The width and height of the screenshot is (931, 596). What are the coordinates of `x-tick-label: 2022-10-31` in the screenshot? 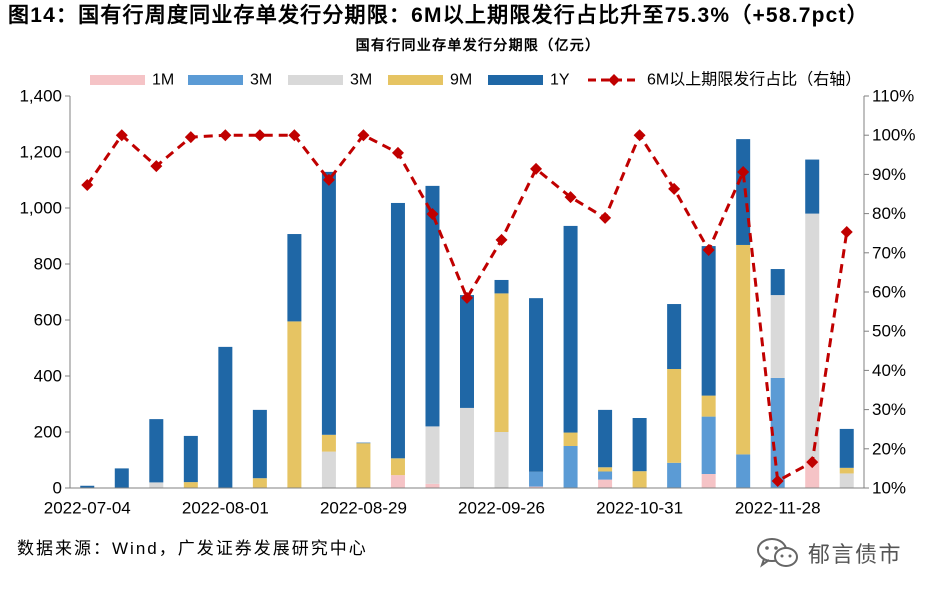 It's located at (639, 508).